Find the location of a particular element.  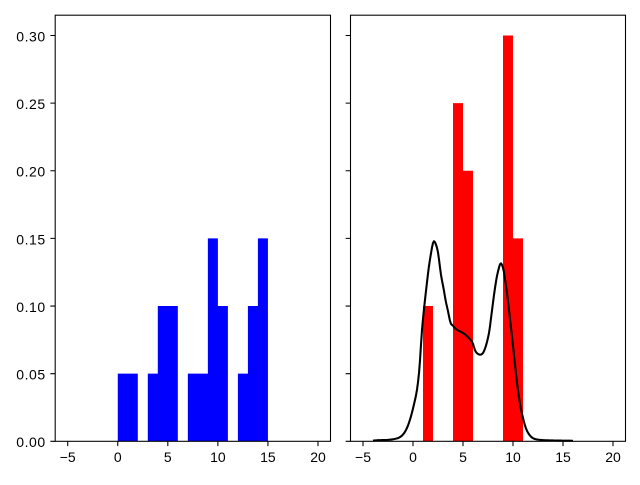

svg-text: 0.00 is located at coordinates (30, 442).